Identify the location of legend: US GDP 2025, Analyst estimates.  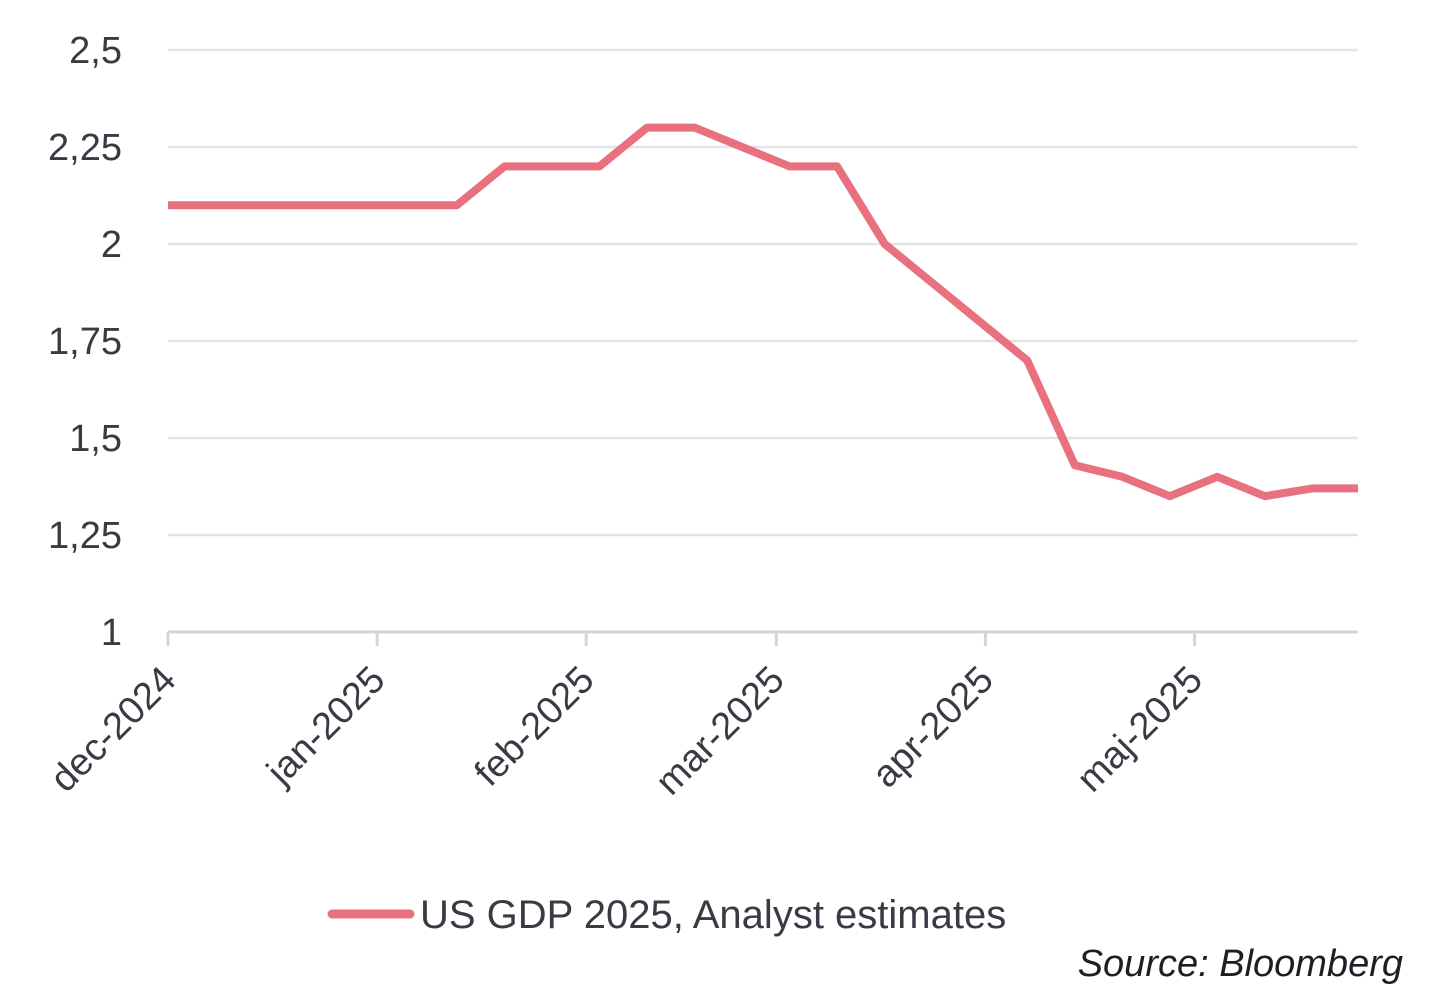
(666, 915).